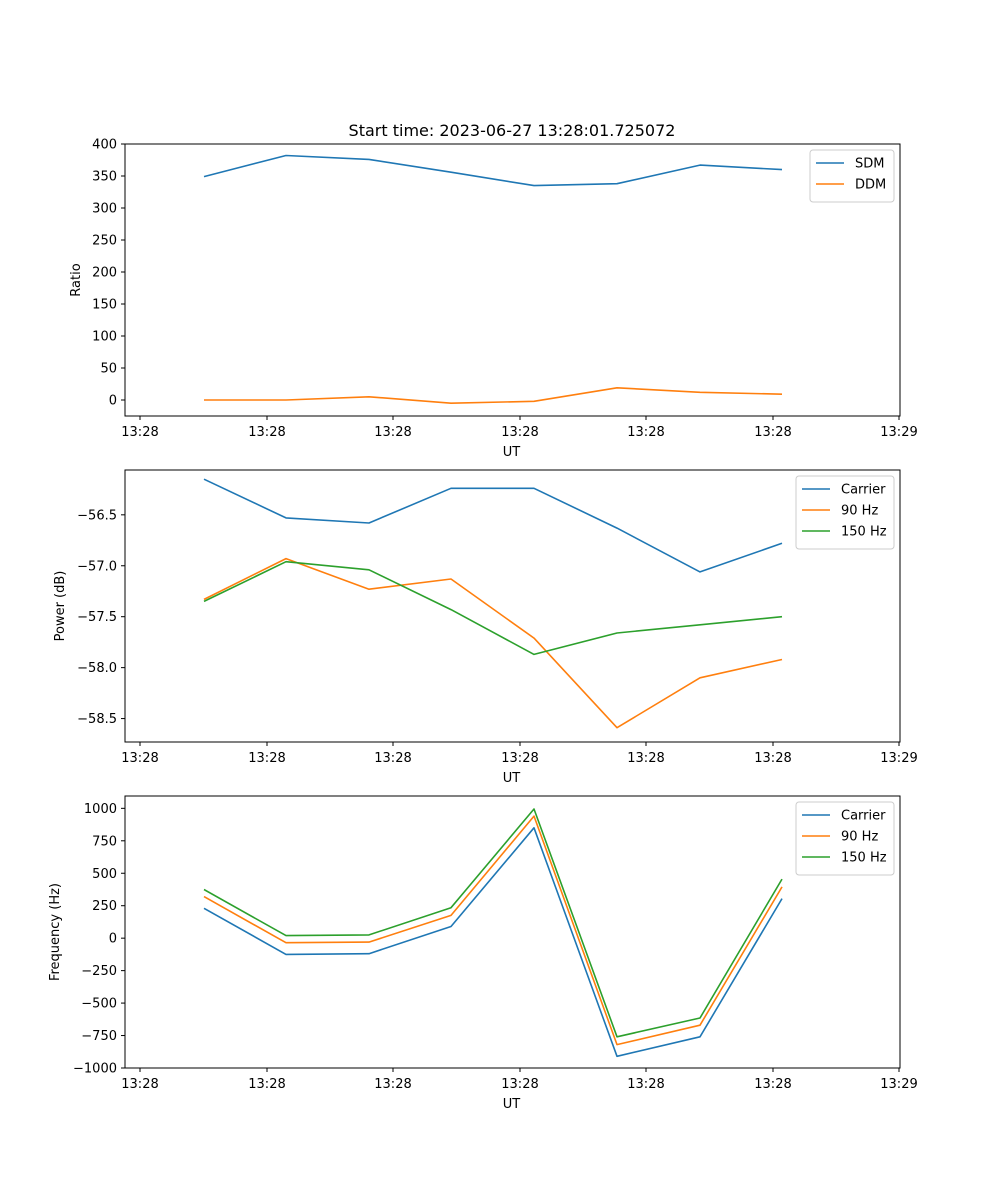 This screenshot has height=1200, width=1000. Describe the element at coordinates (108, 369) in the screenshot. I see `y-tick-label: 50` at that location.